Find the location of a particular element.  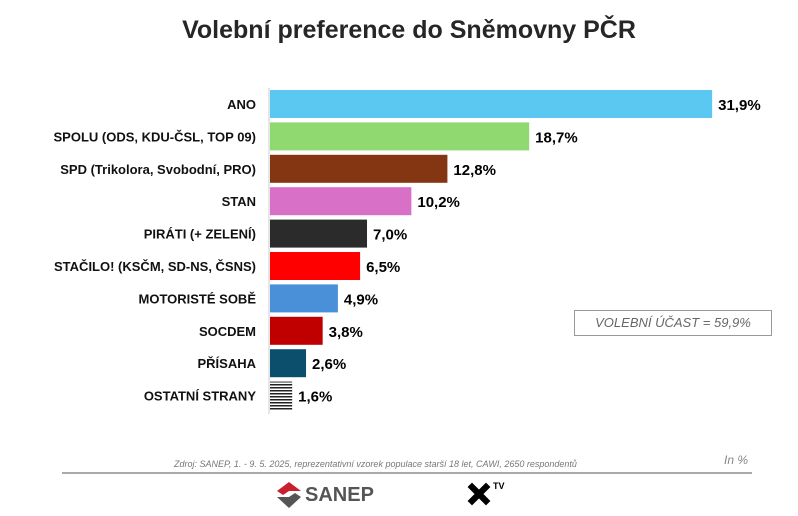

sanep-logo-text: SANEP is located at coordinates (339, 494).